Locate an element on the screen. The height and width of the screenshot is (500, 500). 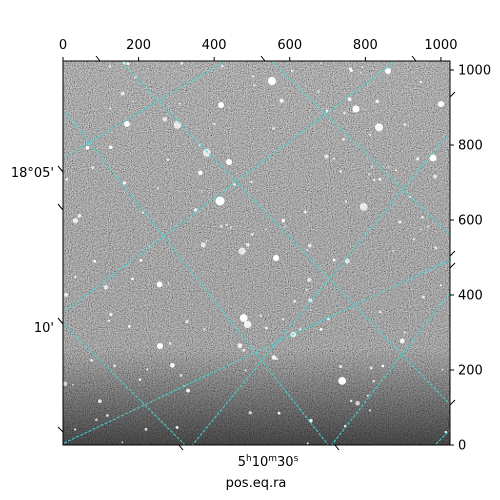
x-tick-label-4: 800 is located at coordinates (365, 45).